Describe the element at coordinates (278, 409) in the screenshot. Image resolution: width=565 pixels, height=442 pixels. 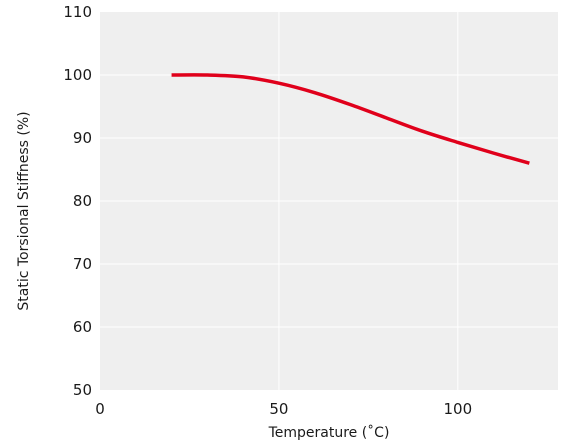
I see `x-tick-label: 50` at that location.